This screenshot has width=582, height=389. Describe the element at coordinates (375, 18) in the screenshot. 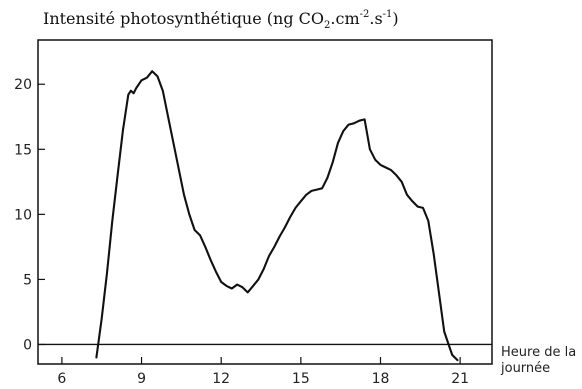

I see `chart-title-mid2: .s` at that location.